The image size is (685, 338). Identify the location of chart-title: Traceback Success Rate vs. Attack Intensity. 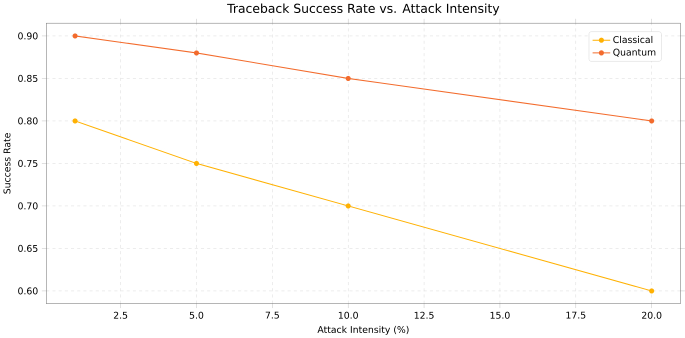
(363, 9).